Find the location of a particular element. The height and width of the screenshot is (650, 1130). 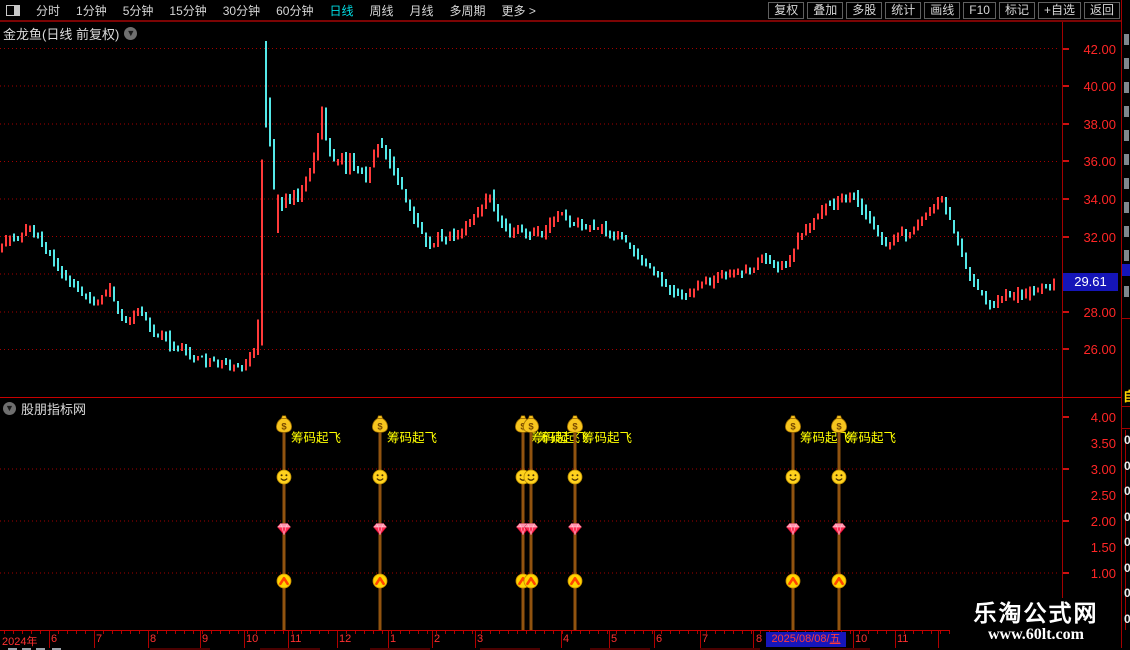

menu-period-15分钟: 15分钟 is located at coordinates (188, 10).